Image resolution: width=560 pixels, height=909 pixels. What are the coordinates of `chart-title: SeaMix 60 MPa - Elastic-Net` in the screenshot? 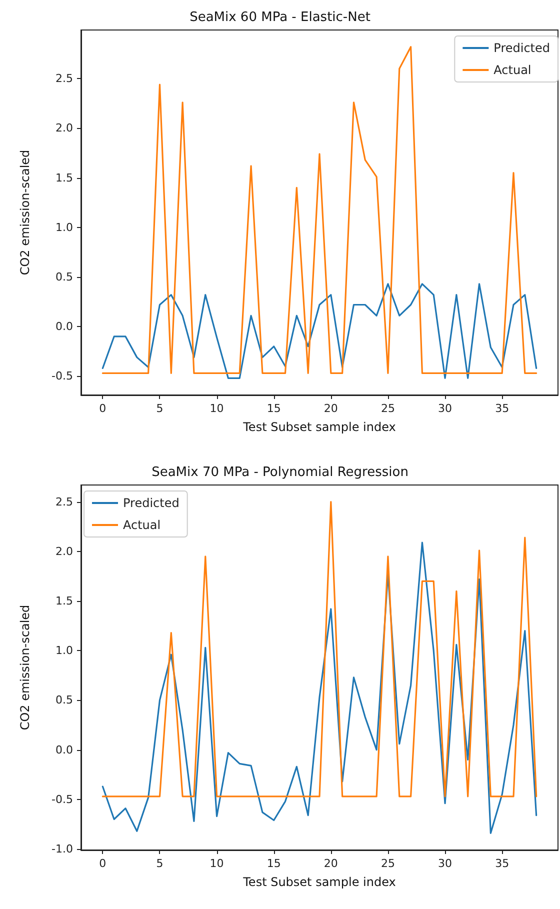 It's located at (280, 17).